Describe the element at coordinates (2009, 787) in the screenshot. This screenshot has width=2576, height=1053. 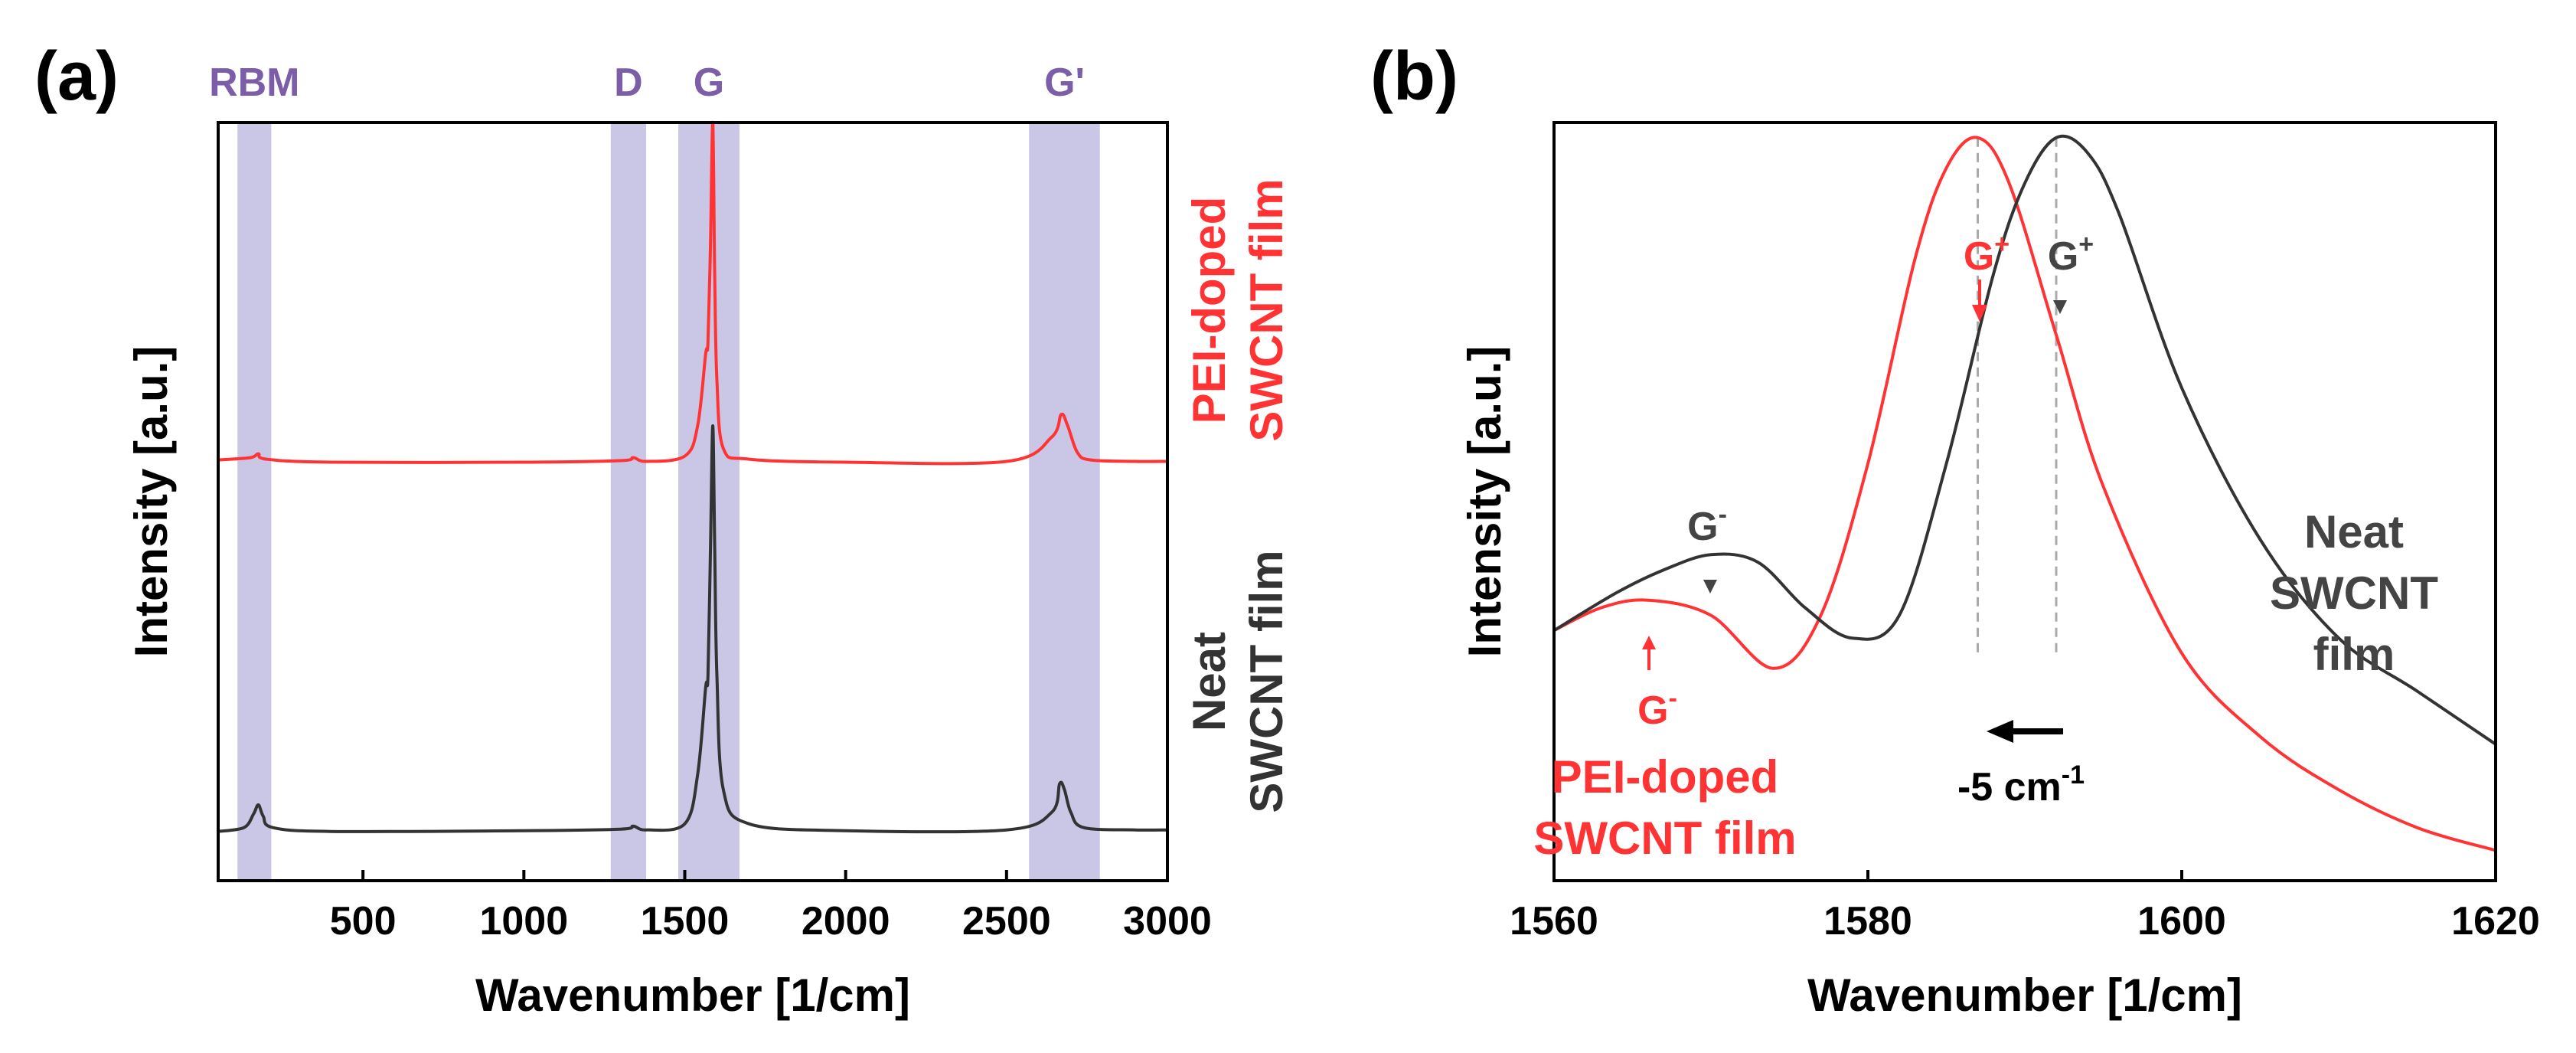
I see `shift-label-base: -5 cm` at that location.